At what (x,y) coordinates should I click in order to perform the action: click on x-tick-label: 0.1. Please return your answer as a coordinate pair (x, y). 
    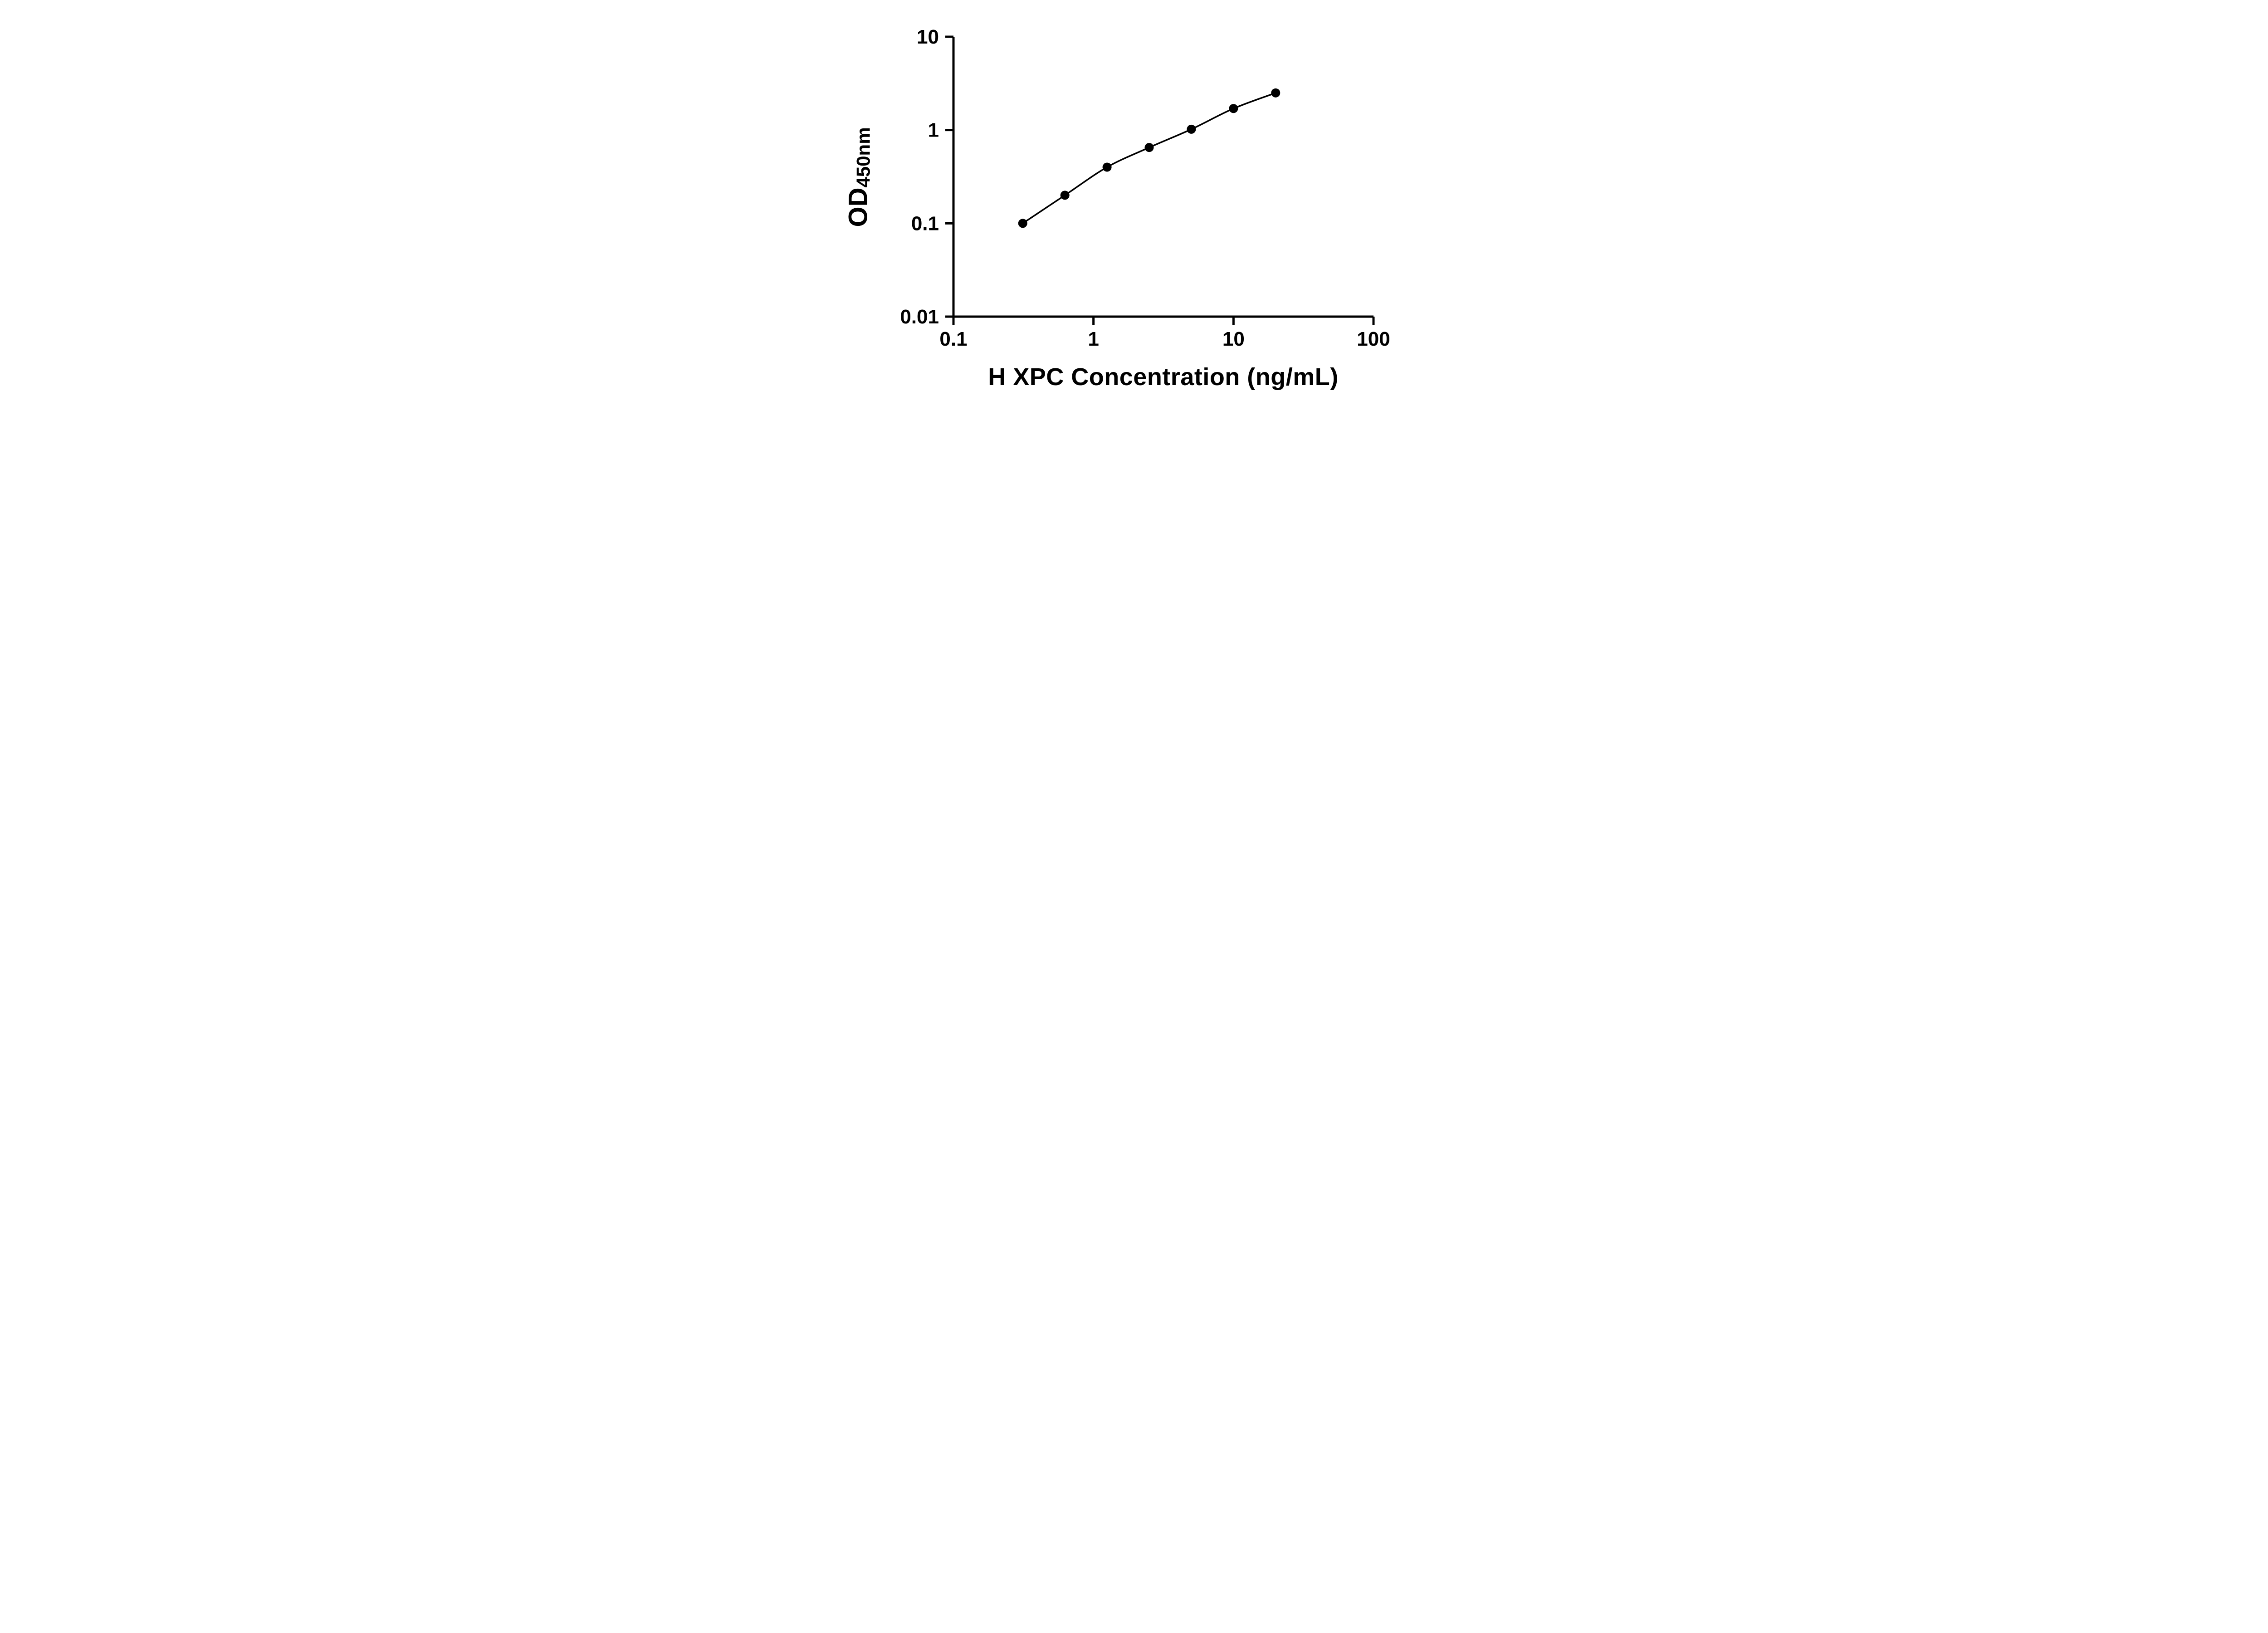
    Looking at the image, I should click on (953, 339).